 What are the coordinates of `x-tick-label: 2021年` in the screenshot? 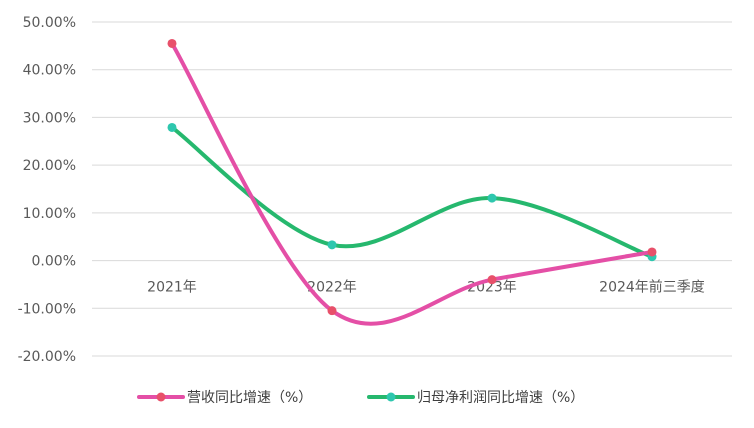 It's located at (172, 288).